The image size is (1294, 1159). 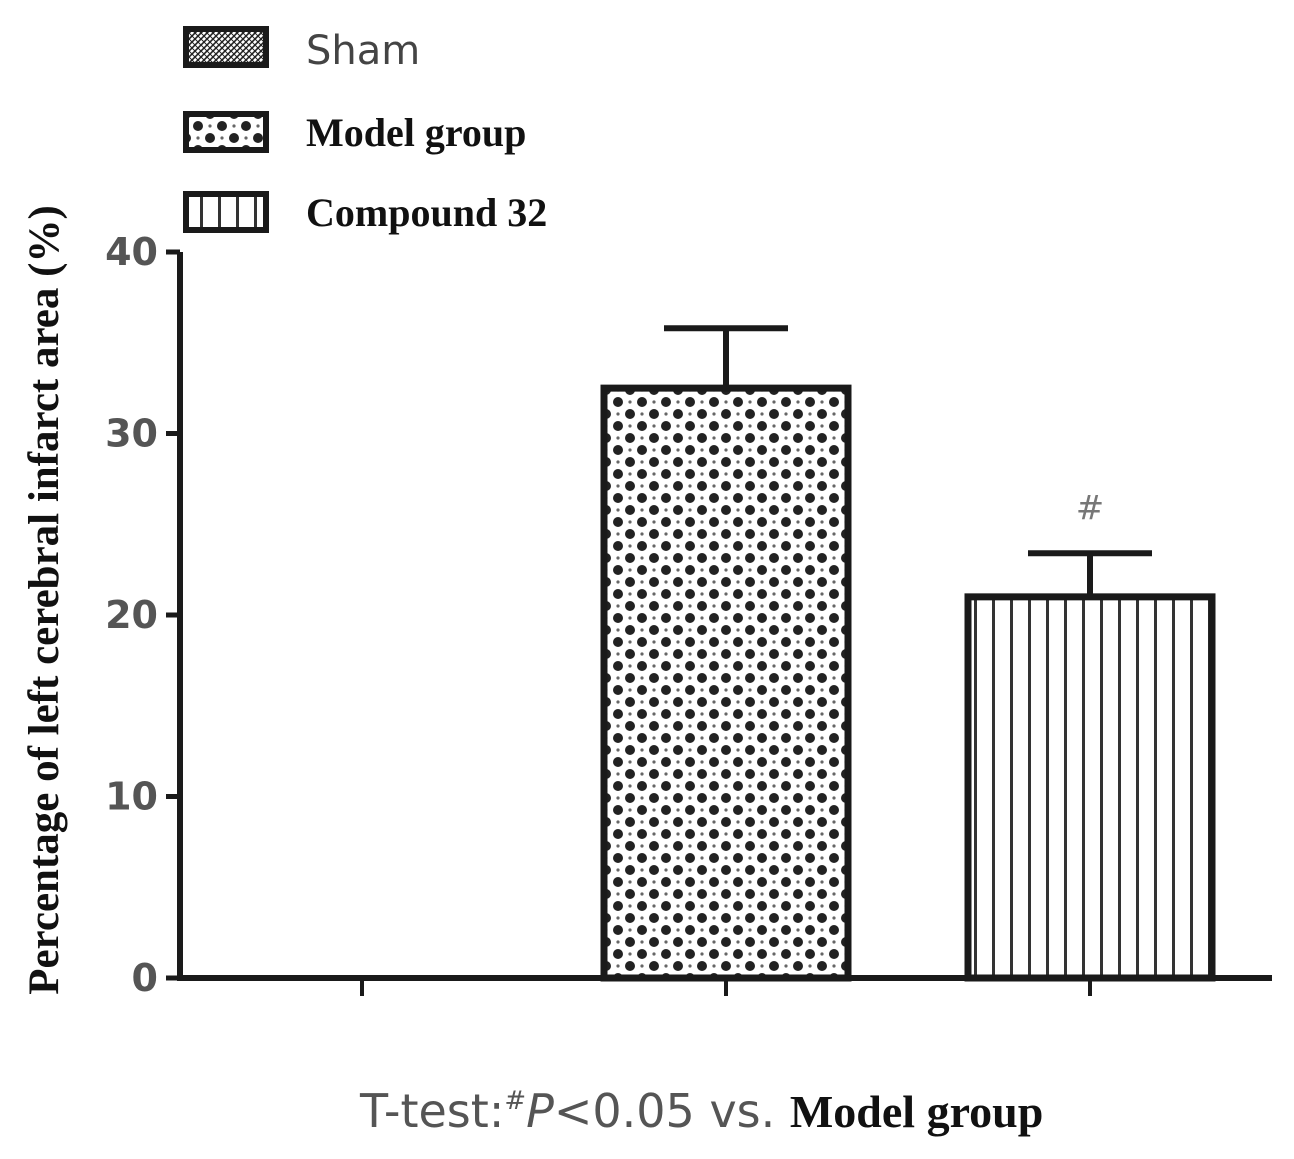 I want to click on error-bars, so click(x=908, y=461).